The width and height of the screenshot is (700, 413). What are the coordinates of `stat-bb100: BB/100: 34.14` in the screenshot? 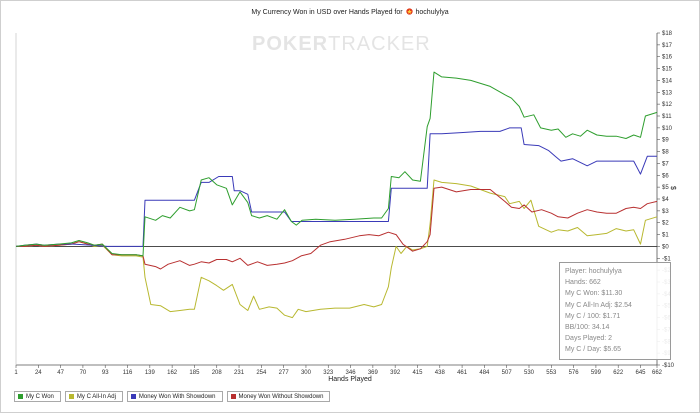 It's located at (587, 328).